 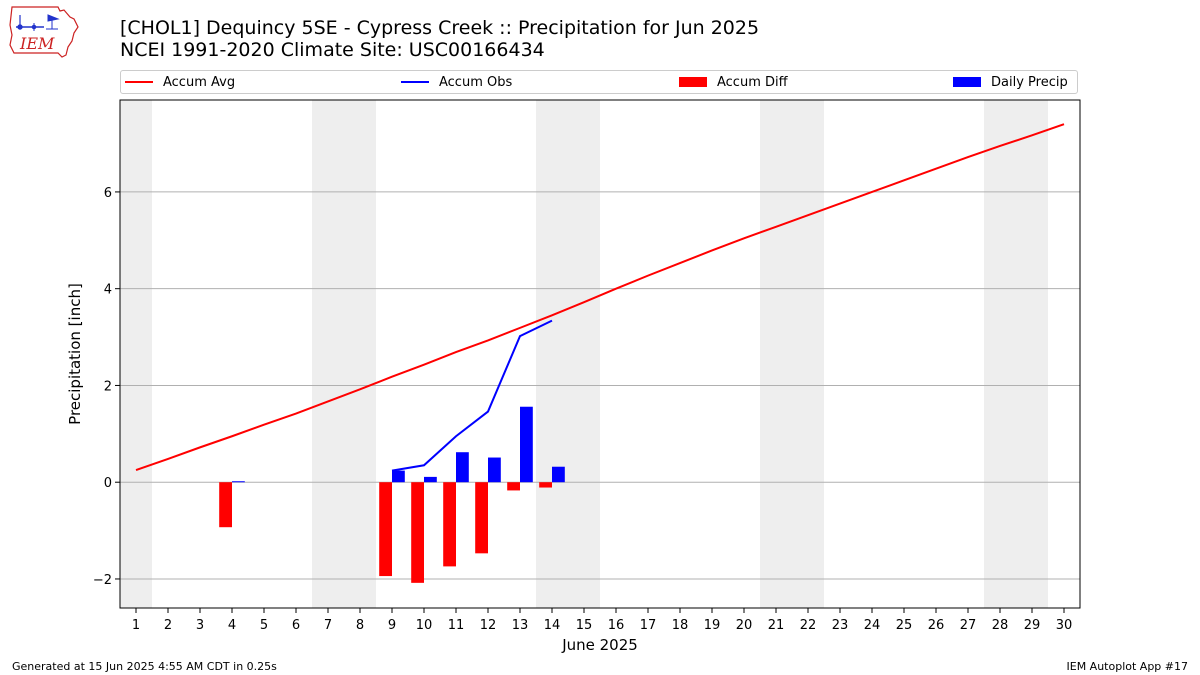 I want to click on legend-label-accum-diff: Accum Diff, so click(x=752, y=82).